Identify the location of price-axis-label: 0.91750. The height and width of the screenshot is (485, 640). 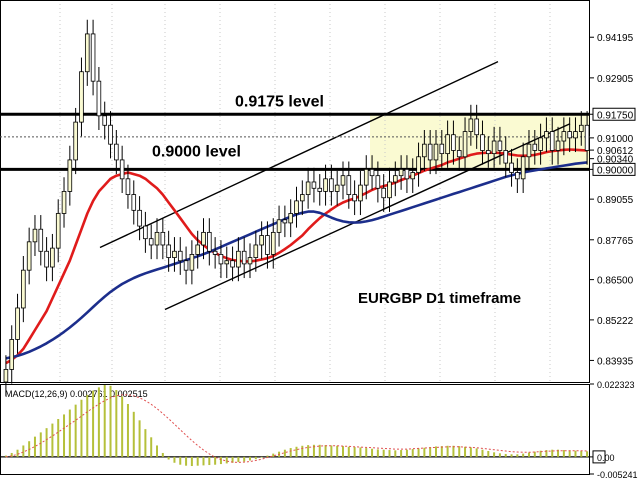
(615, 115).